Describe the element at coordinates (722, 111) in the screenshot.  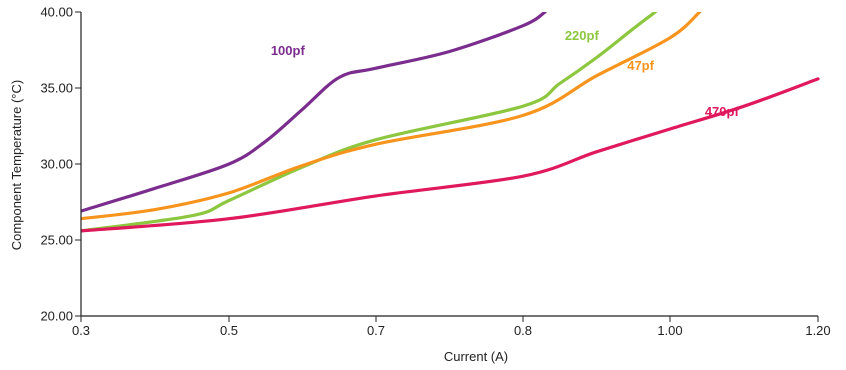
I see `series-label-470pf: 470pf` at that location.